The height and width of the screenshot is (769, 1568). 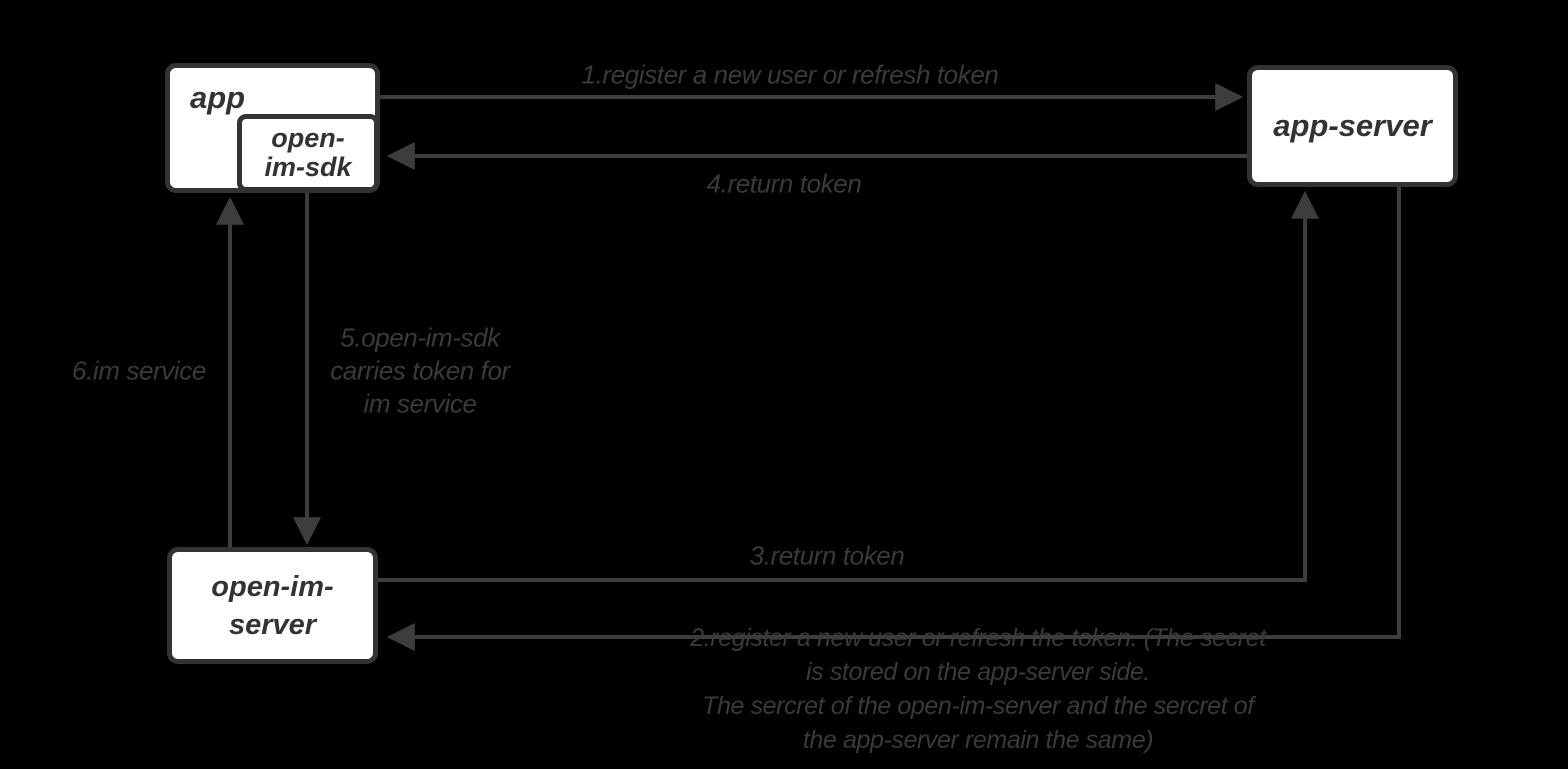 I want to click on edge-3-return-token-label: 3.return token, so click(x=827, y=555).